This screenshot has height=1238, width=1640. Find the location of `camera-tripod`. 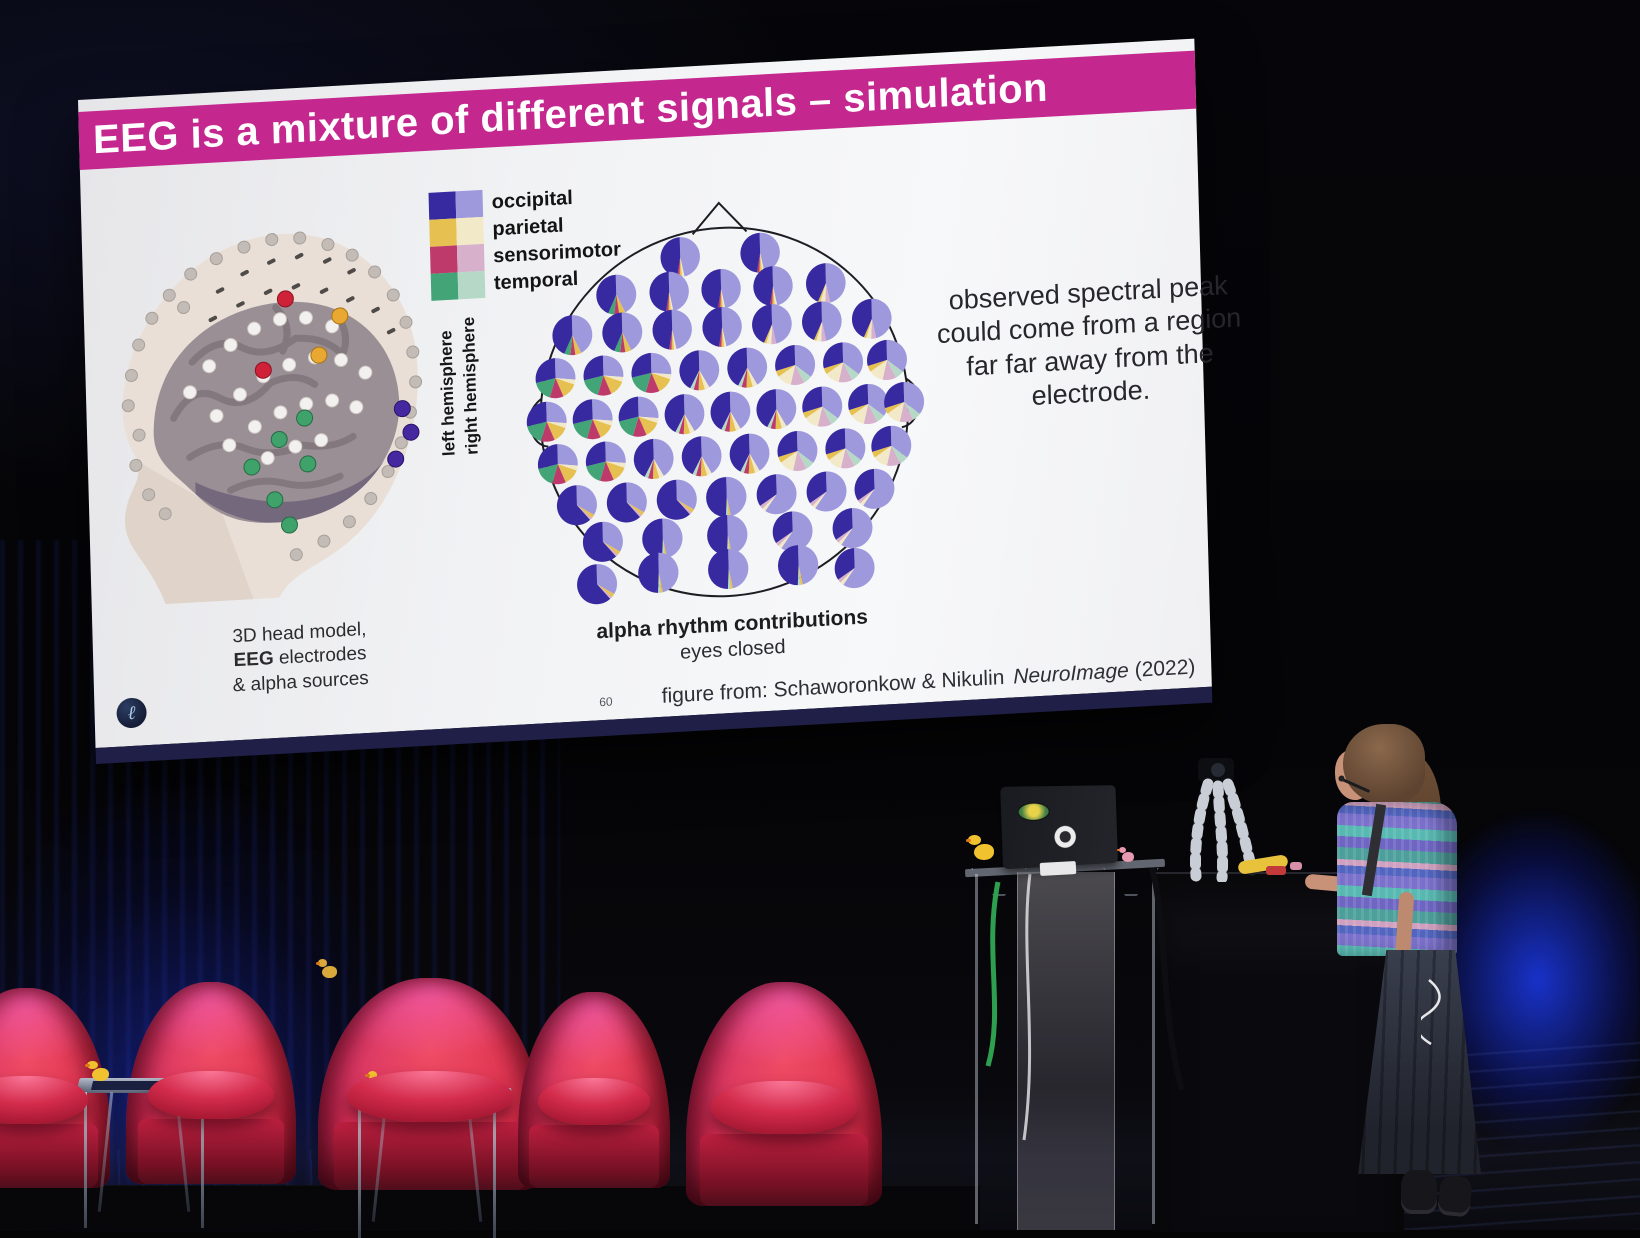

camera-tripod is located at coordinates (1224, 820).